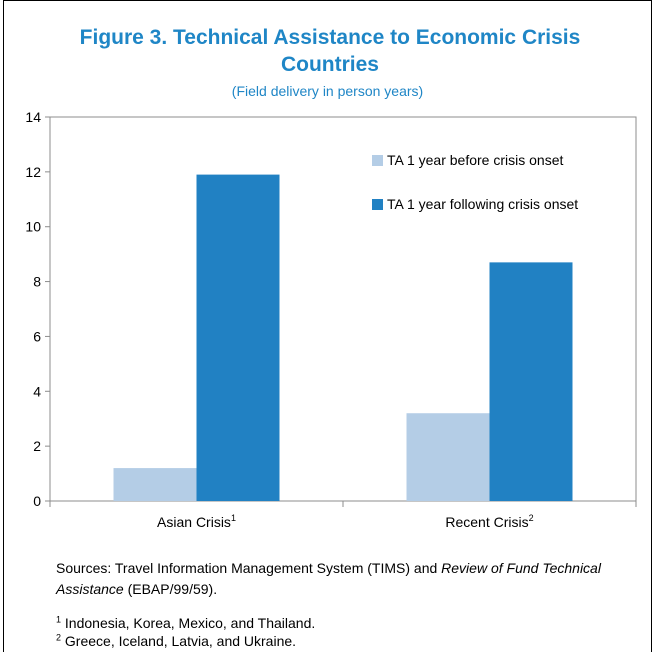 The image size is (655, 652). What do you see at coordinates (170, 589) in the screenshot?
I see `sources-suffix: (EBAP/99/59).` at bounding box center [170, 589].